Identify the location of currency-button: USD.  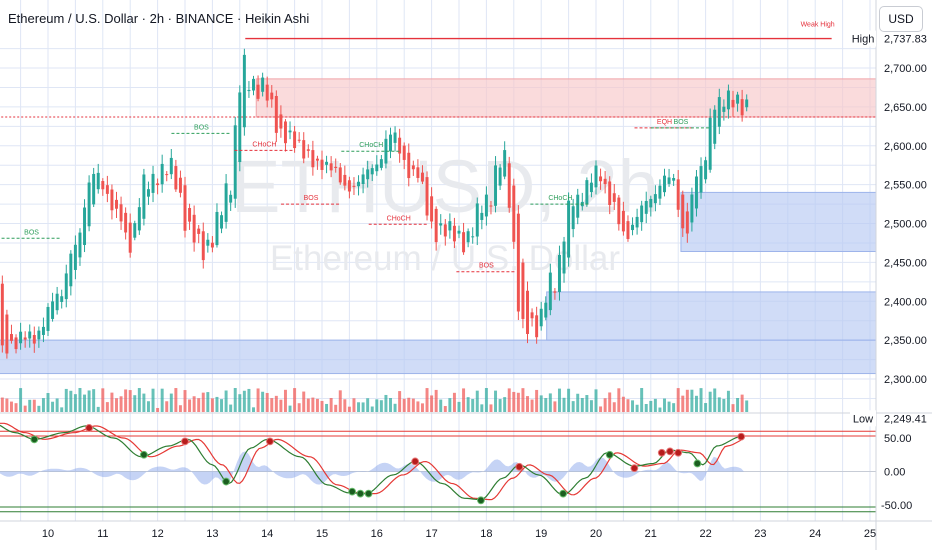
(901, 19).